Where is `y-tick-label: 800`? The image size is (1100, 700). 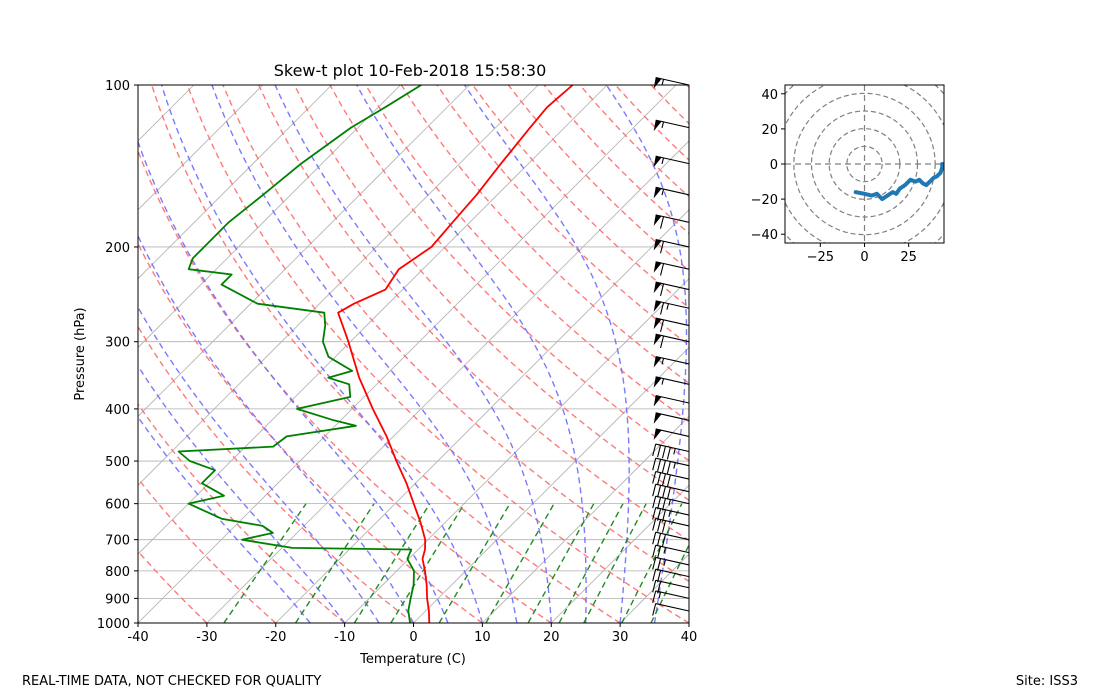 y-tick-label: 800 is located at coordinates (117, 572).